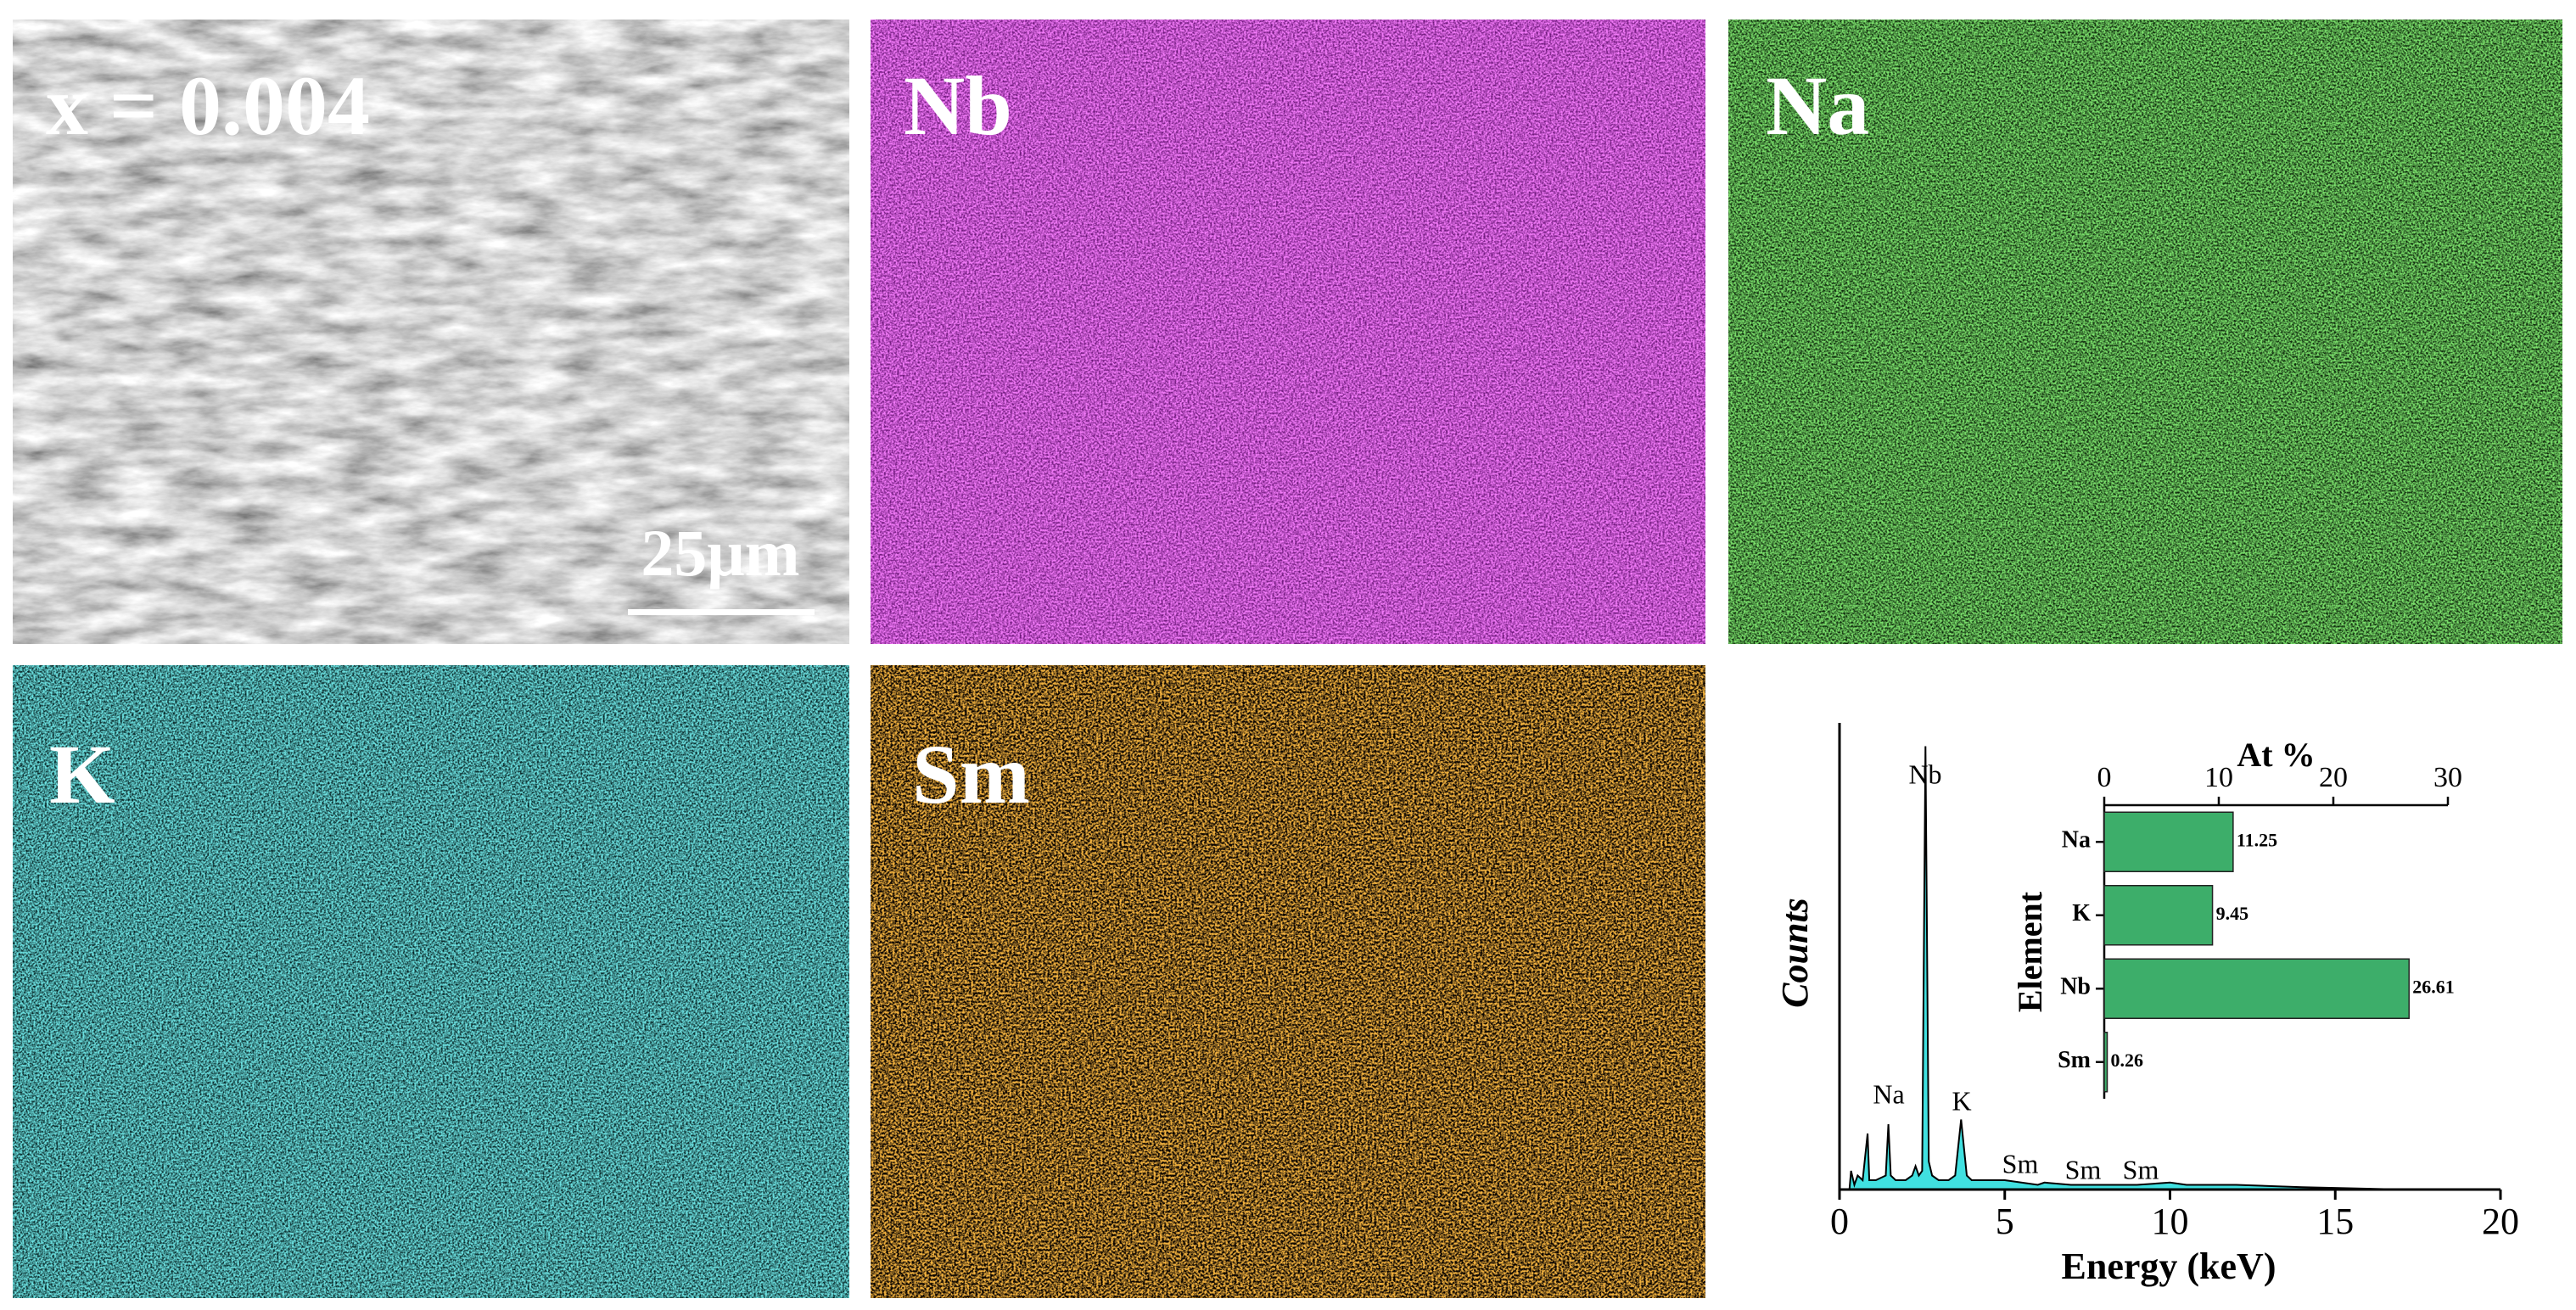 The height and width of the screenshot is (1310, 2576). I want to click on value-label: 11.25, so click(2257, 840).